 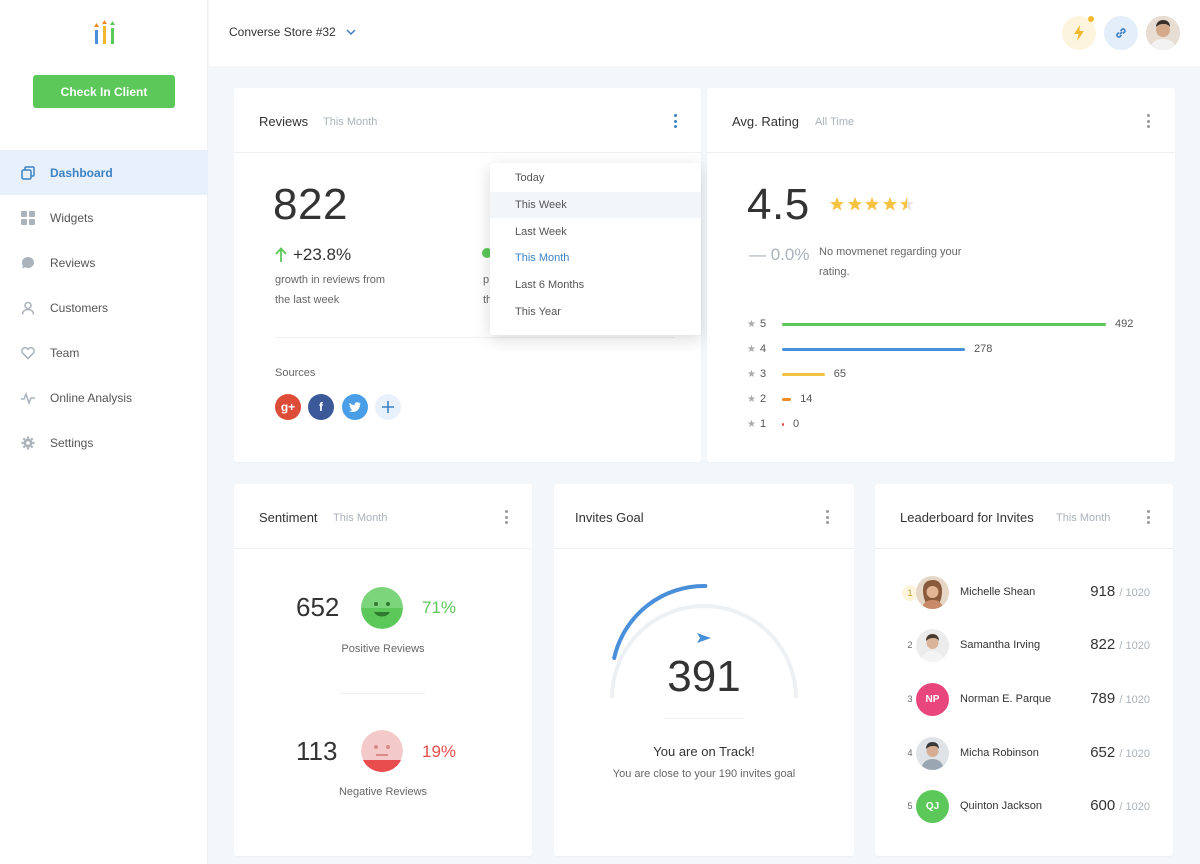 I want to click on check-in-client-button: Check In Client, so click(x=104, y=91).